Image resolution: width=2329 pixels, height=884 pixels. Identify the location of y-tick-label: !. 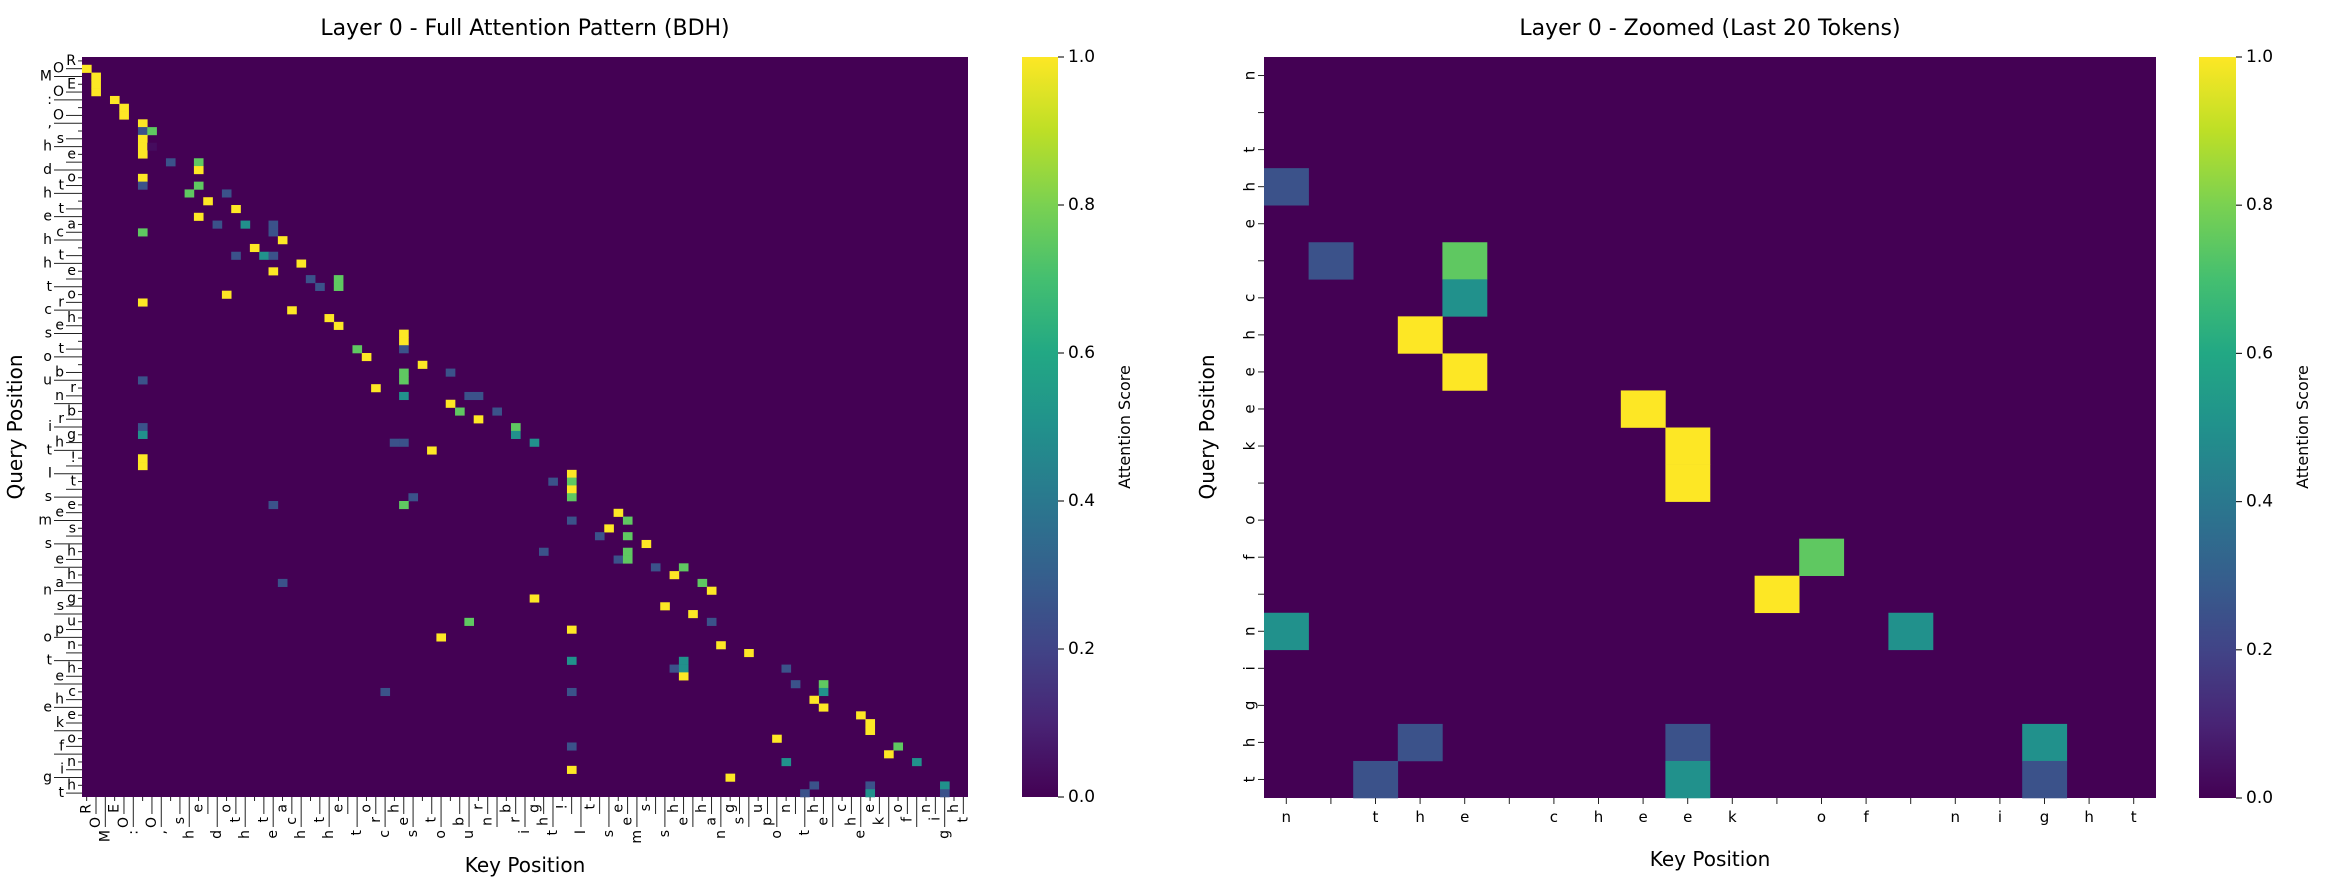
(73, 458).